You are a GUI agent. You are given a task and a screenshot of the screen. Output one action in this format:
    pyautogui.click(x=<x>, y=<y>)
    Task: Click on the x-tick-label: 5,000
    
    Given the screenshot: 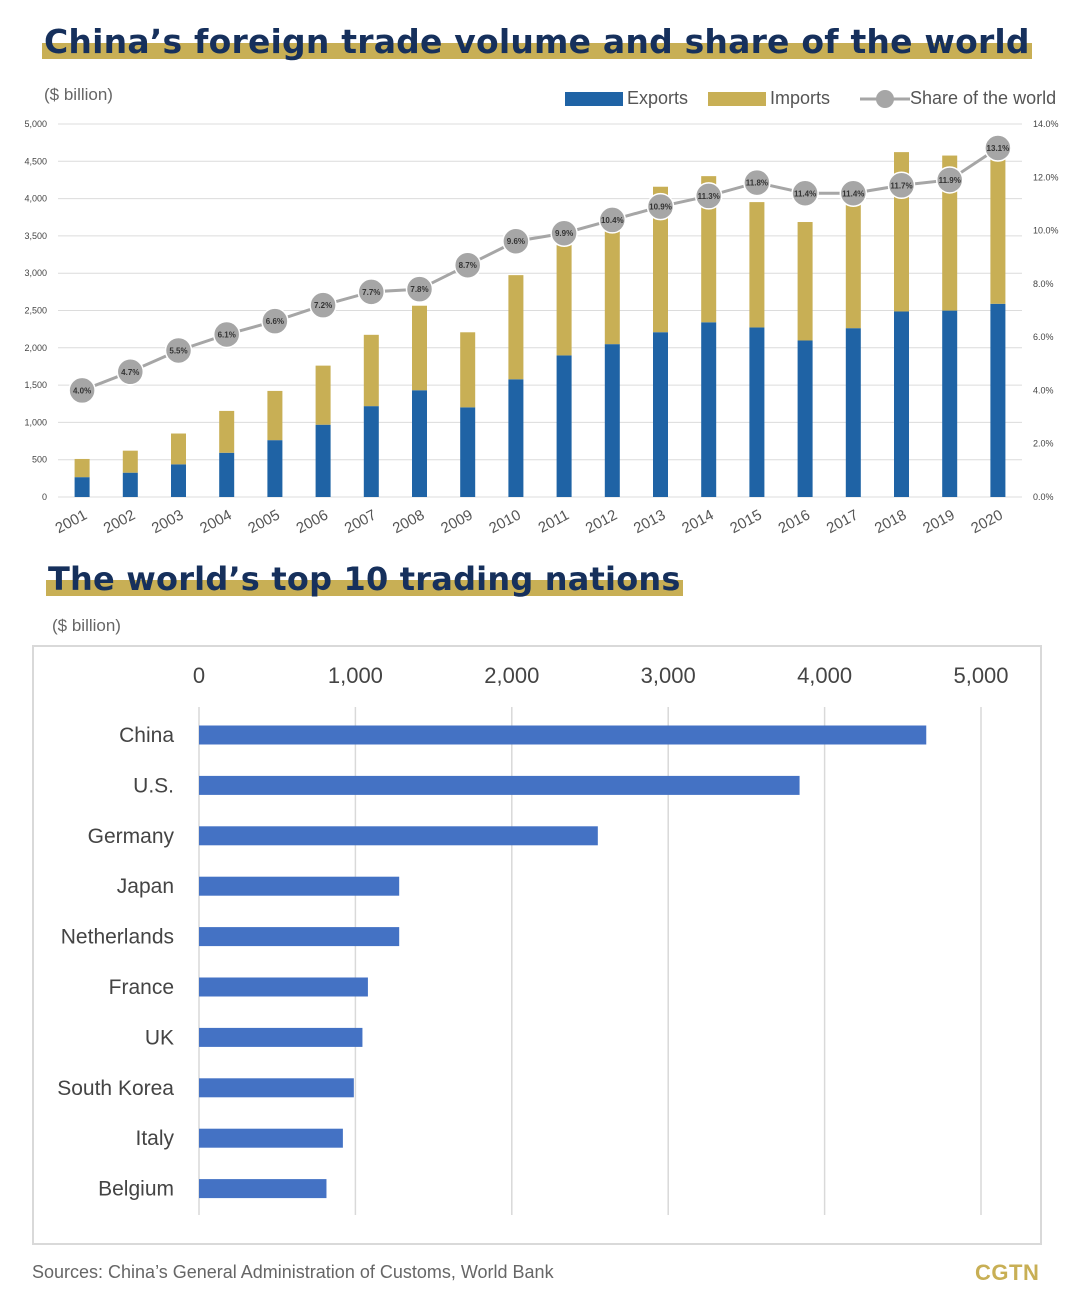 What is the action you would take?
    pyautogui.click(x=980, y=675)
    